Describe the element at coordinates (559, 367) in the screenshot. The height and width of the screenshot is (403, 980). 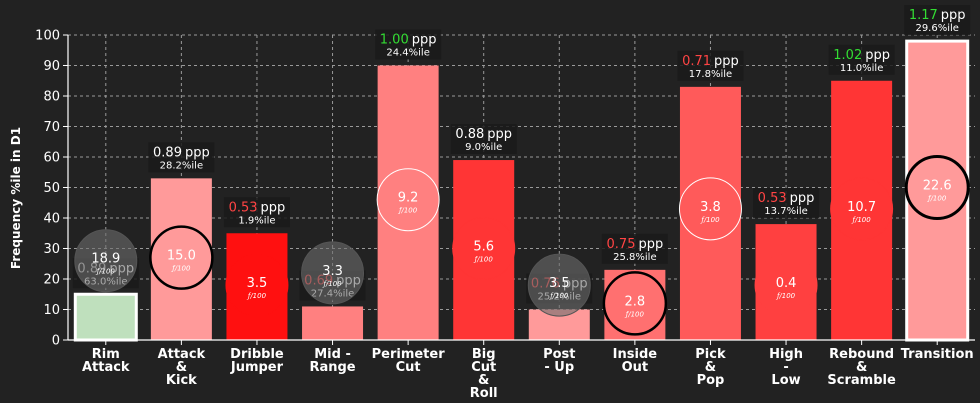
I see `x-tick-label-line: - Up` at that location.